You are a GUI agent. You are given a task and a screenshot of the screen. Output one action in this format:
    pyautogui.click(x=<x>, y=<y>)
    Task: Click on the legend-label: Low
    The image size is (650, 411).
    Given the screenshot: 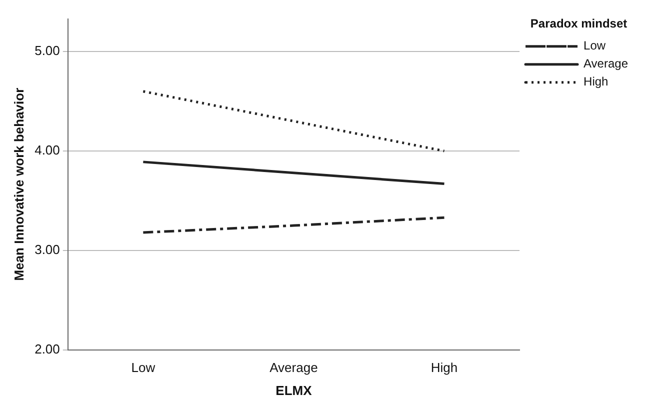 What is the action you would take?
    pyautogui.click(x=595, y=45)
    